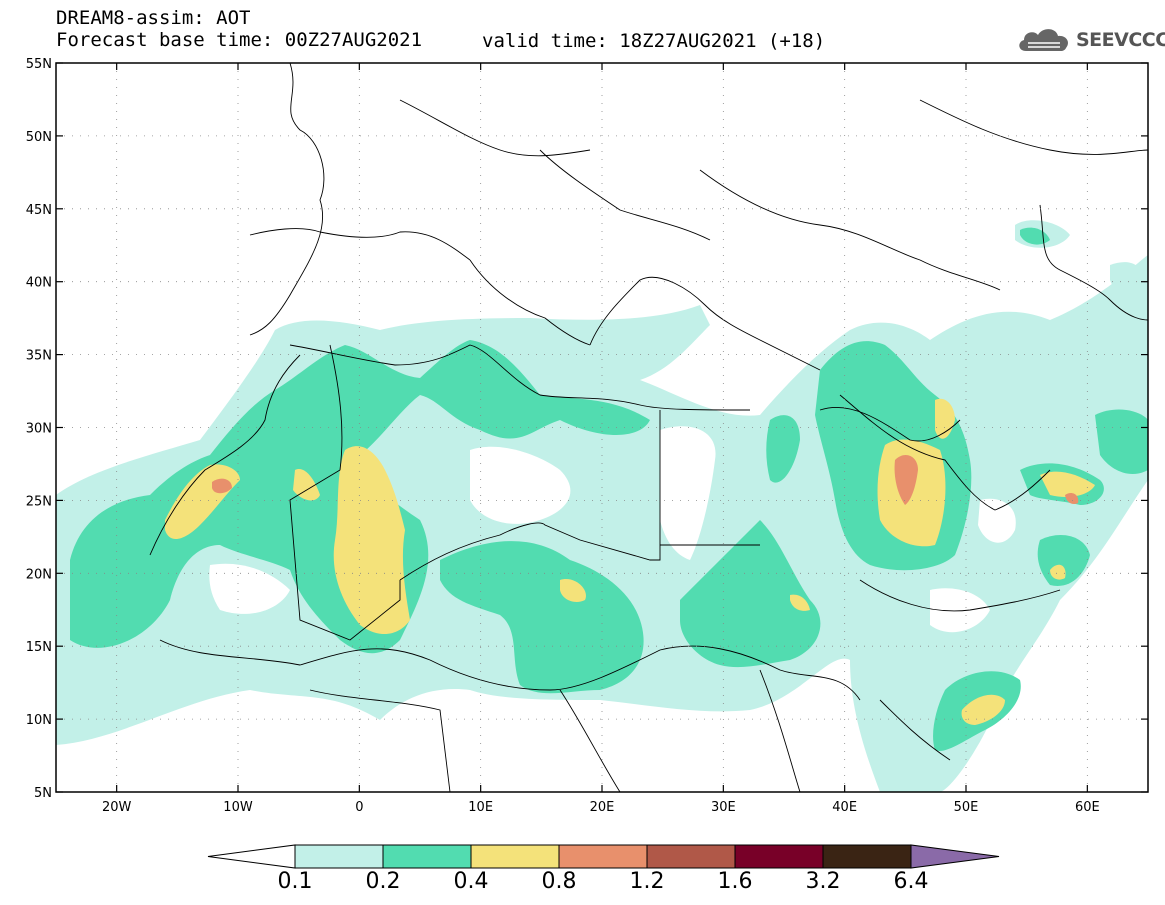  What do you see at coordinates (39, 64) in the screenshot?
I see `lat-tick-label: 55N` at bounding box center [39, 64].